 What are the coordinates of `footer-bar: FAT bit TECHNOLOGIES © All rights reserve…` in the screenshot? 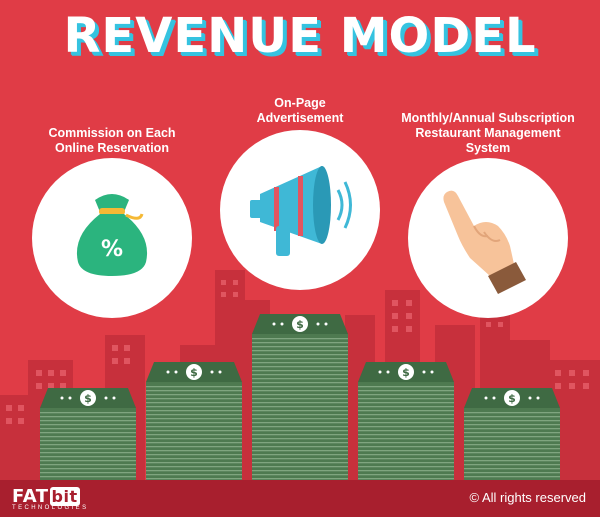 It's located at (300, 498).